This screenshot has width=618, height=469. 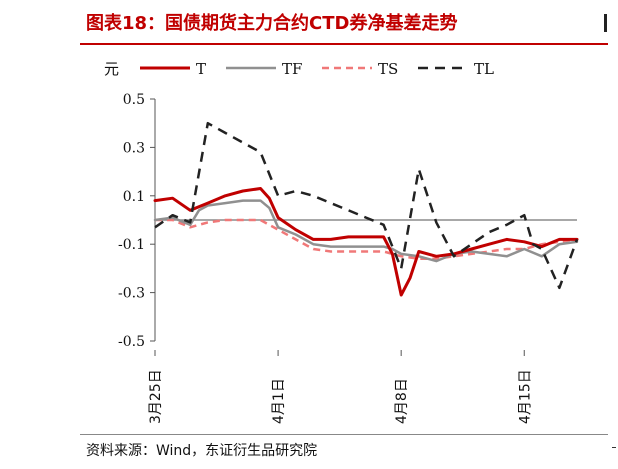 I want to click on y-tick-label: -0.1, so click(x=131, y=245).